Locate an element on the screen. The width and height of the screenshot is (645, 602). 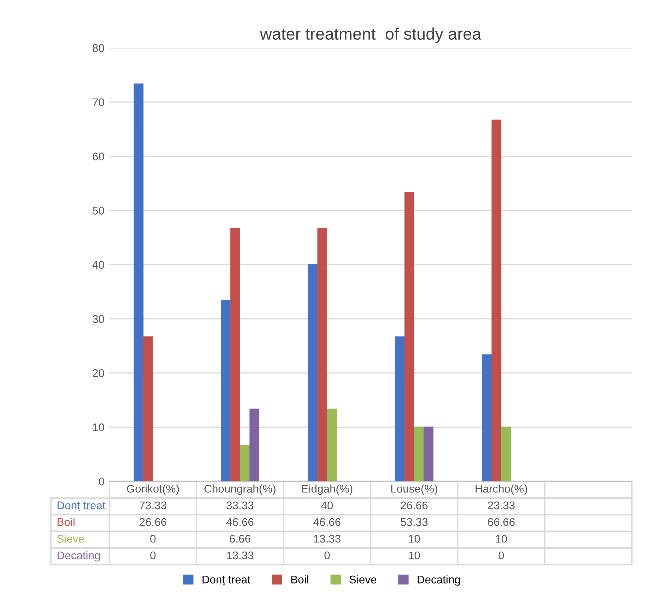
x-tick-label: Choungrah(%) is located at coordinates (240, 490).